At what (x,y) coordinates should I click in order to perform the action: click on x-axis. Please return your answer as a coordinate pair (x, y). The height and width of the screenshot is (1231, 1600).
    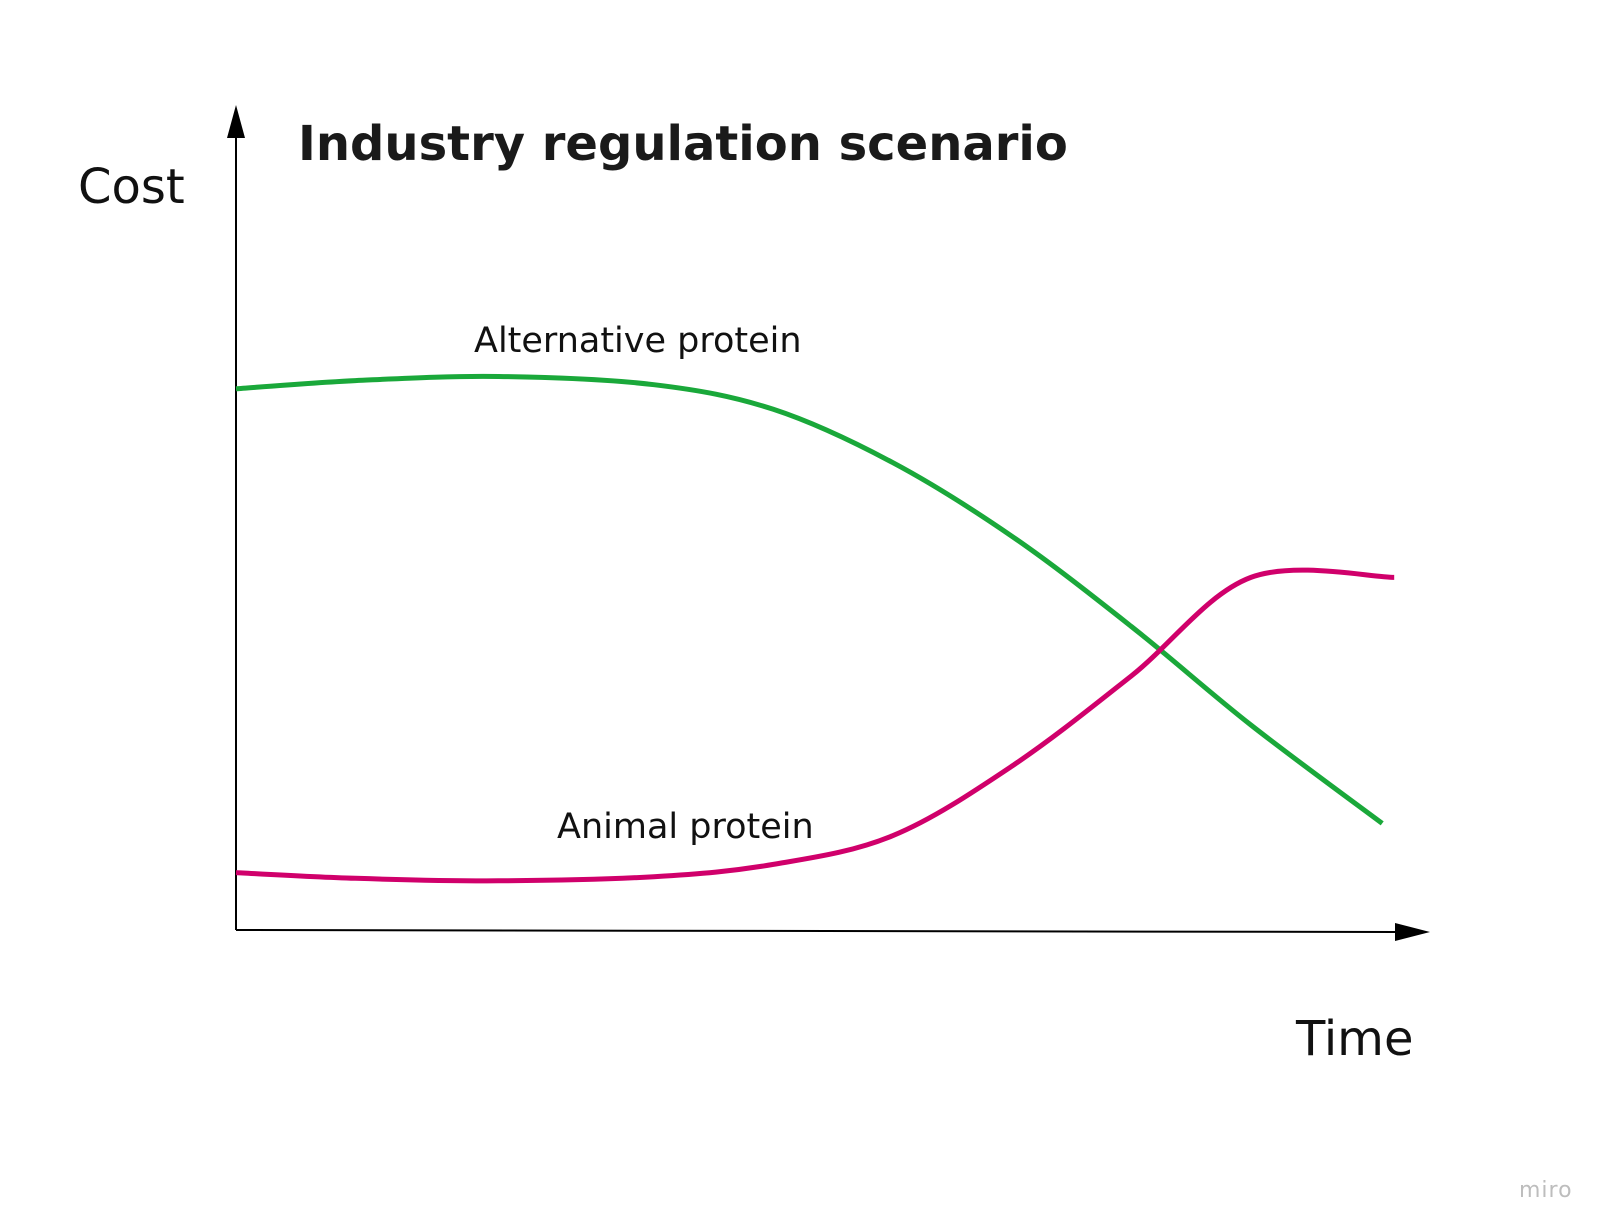
    Looking at the image, I should click on (815, 931).